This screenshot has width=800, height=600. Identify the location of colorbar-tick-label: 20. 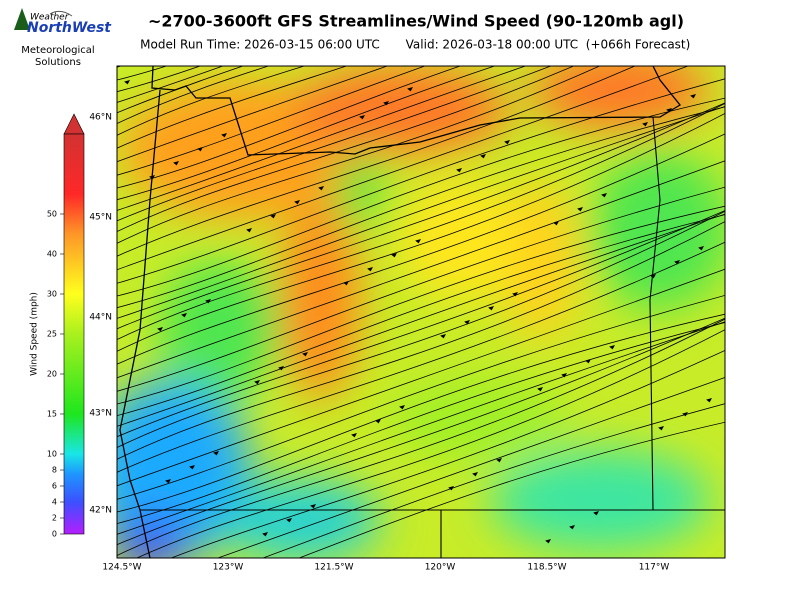
(52, 374).